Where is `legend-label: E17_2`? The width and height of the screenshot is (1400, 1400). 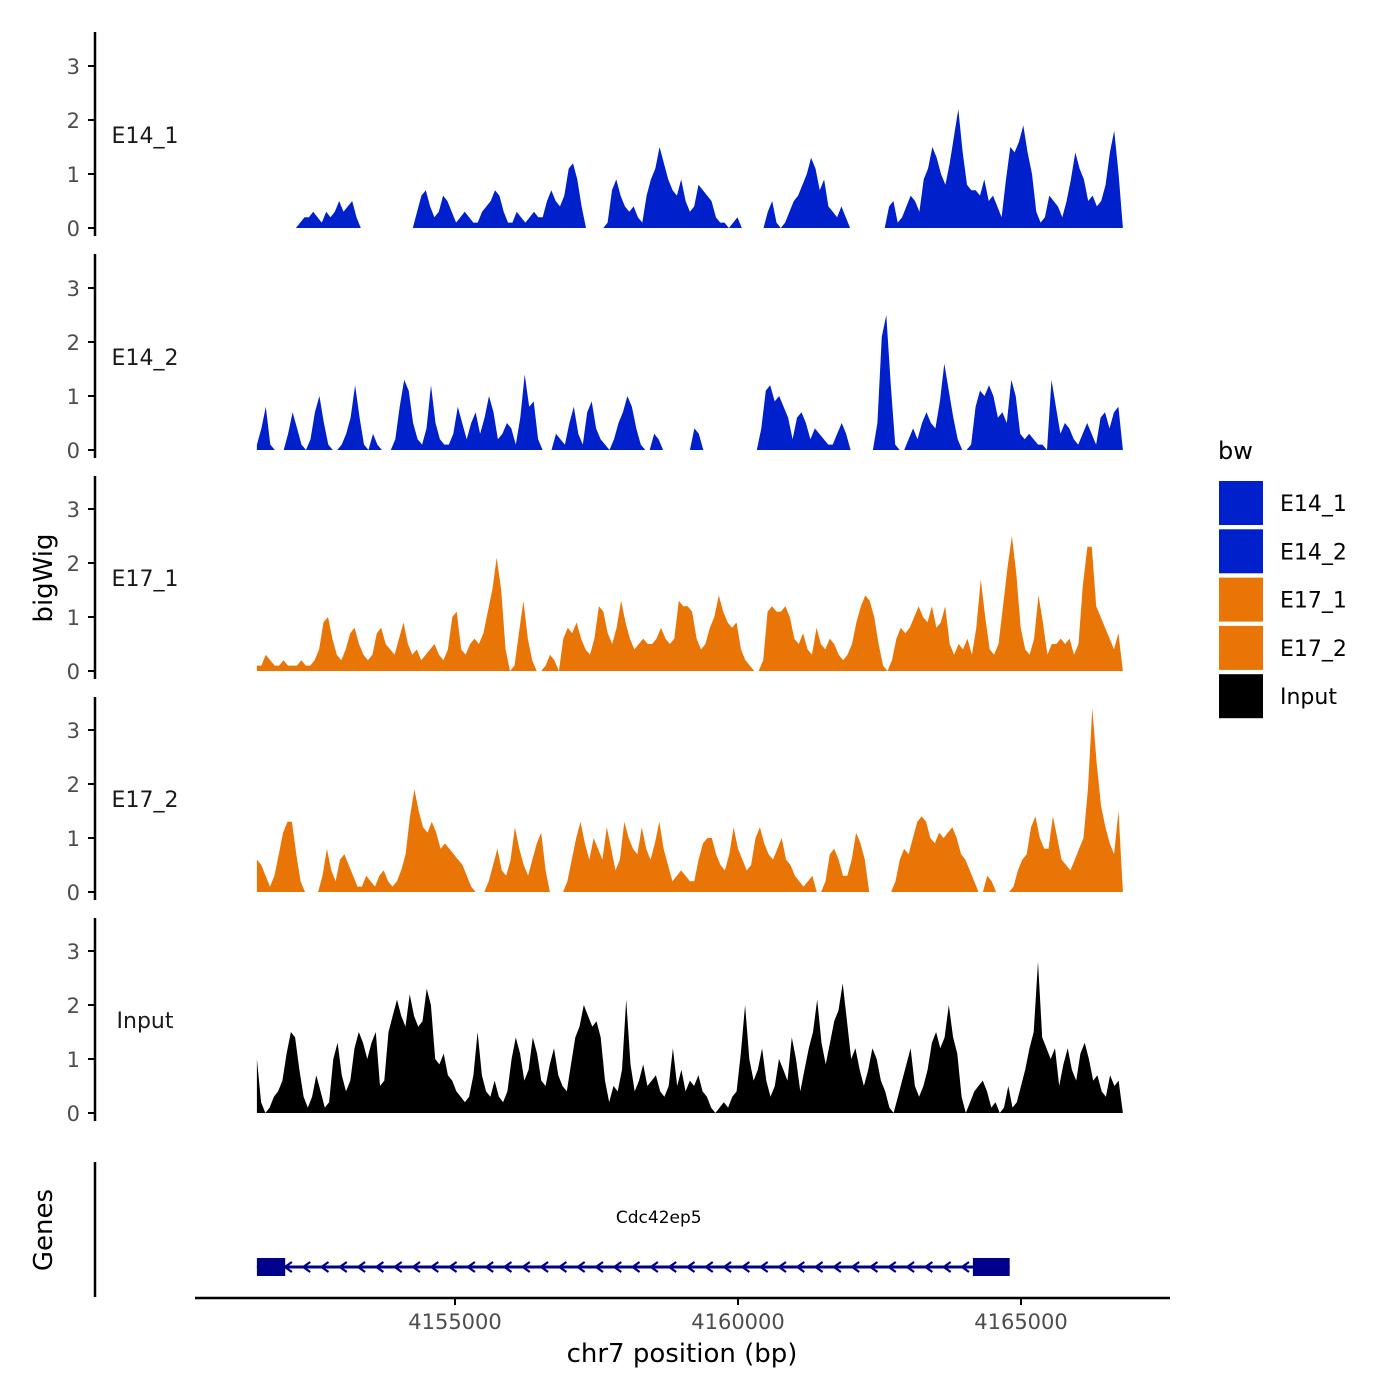
legend-label: E17_2 is located at coordinates (1313, 649).